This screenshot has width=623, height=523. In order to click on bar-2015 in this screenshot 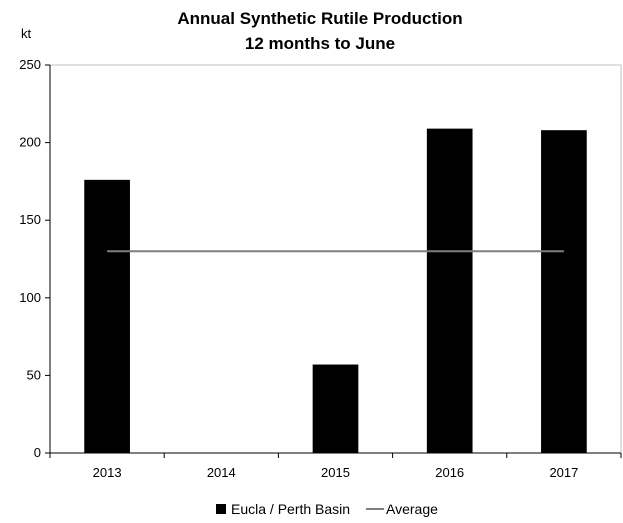, I will do `click(335, 408)`.